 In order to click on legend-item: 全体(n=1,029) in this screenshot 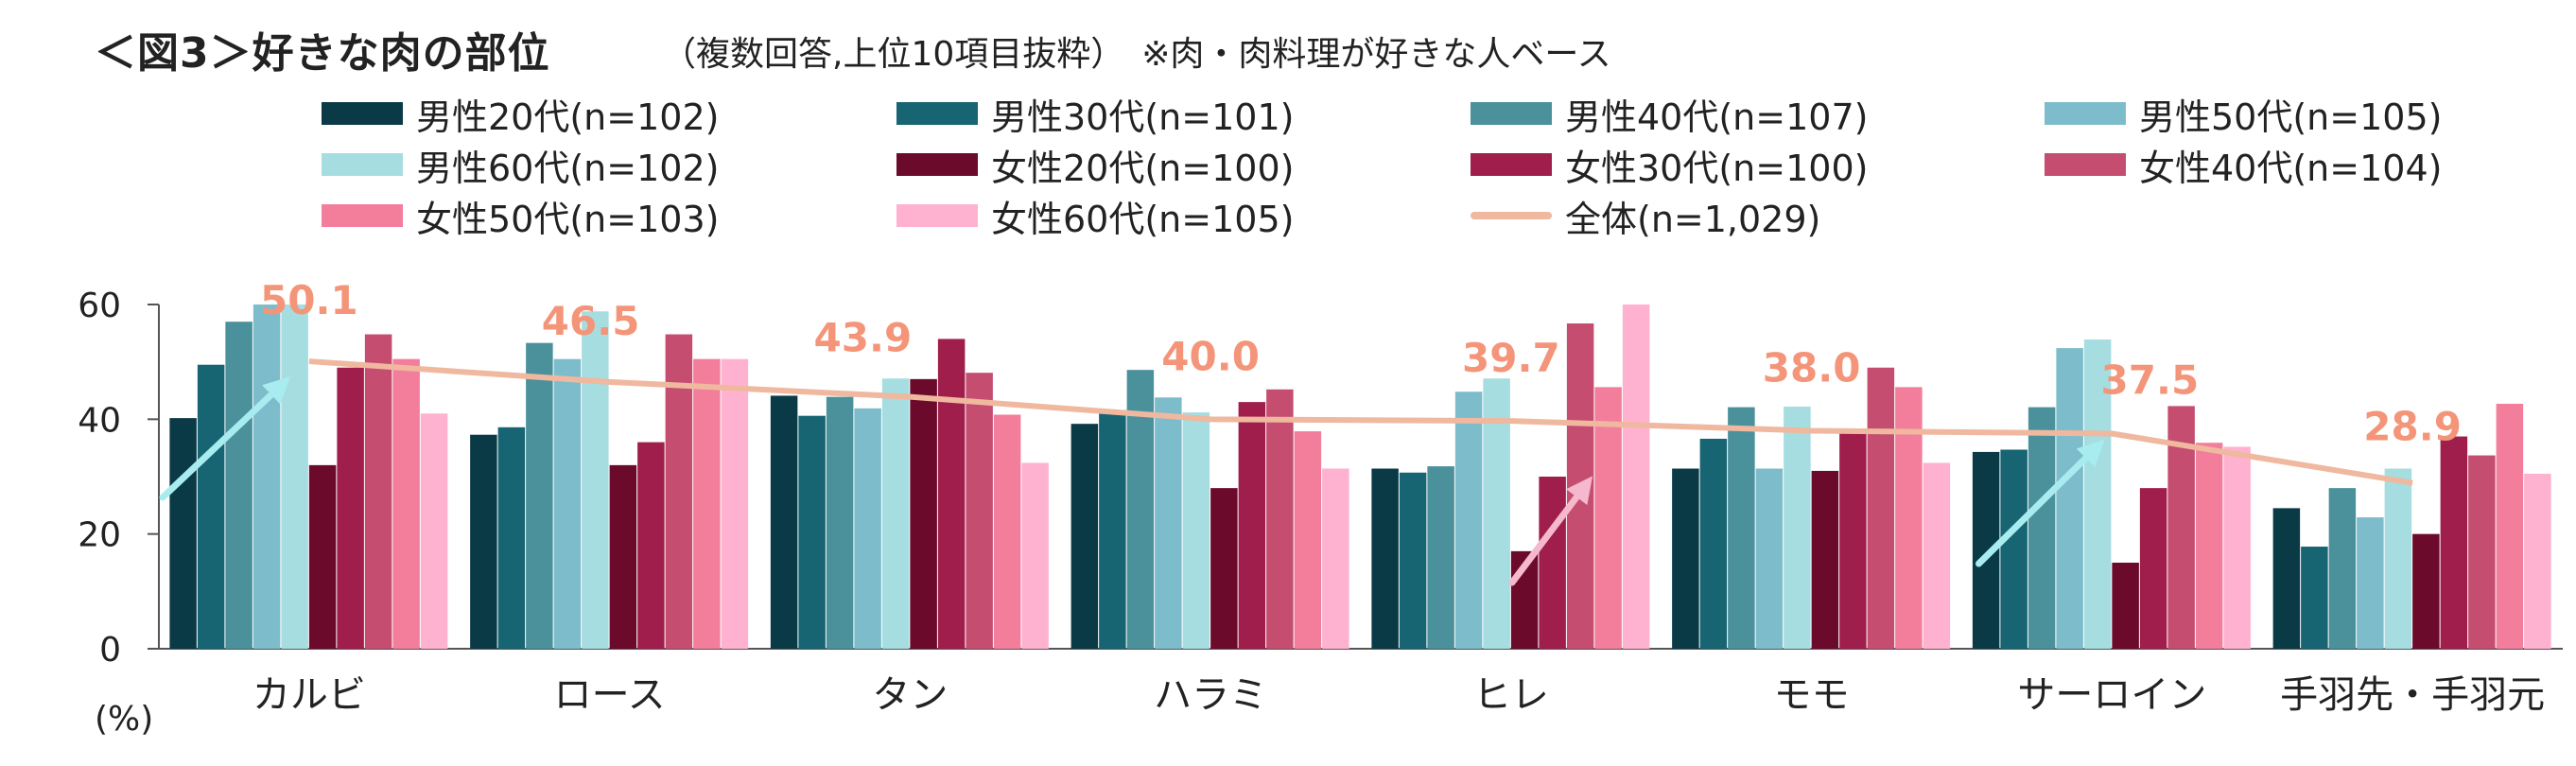, I will do `click(1645, 215)`.